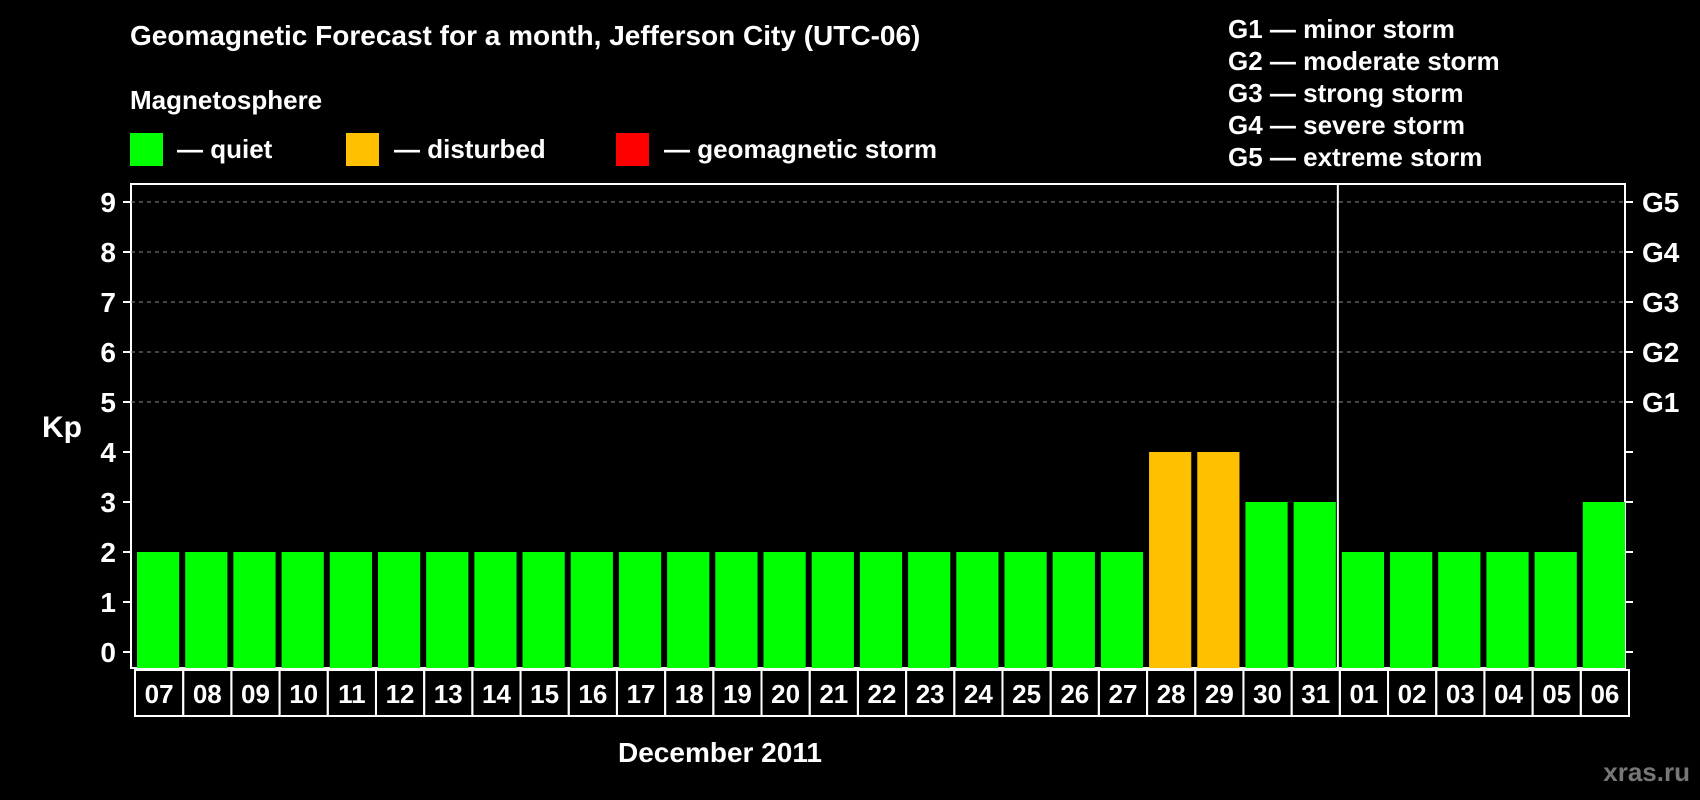 The width and height of the screenshot is (1700, 800). I want to click on storm-scale-g5: G5 — extreme storm, so click(1355, 157).